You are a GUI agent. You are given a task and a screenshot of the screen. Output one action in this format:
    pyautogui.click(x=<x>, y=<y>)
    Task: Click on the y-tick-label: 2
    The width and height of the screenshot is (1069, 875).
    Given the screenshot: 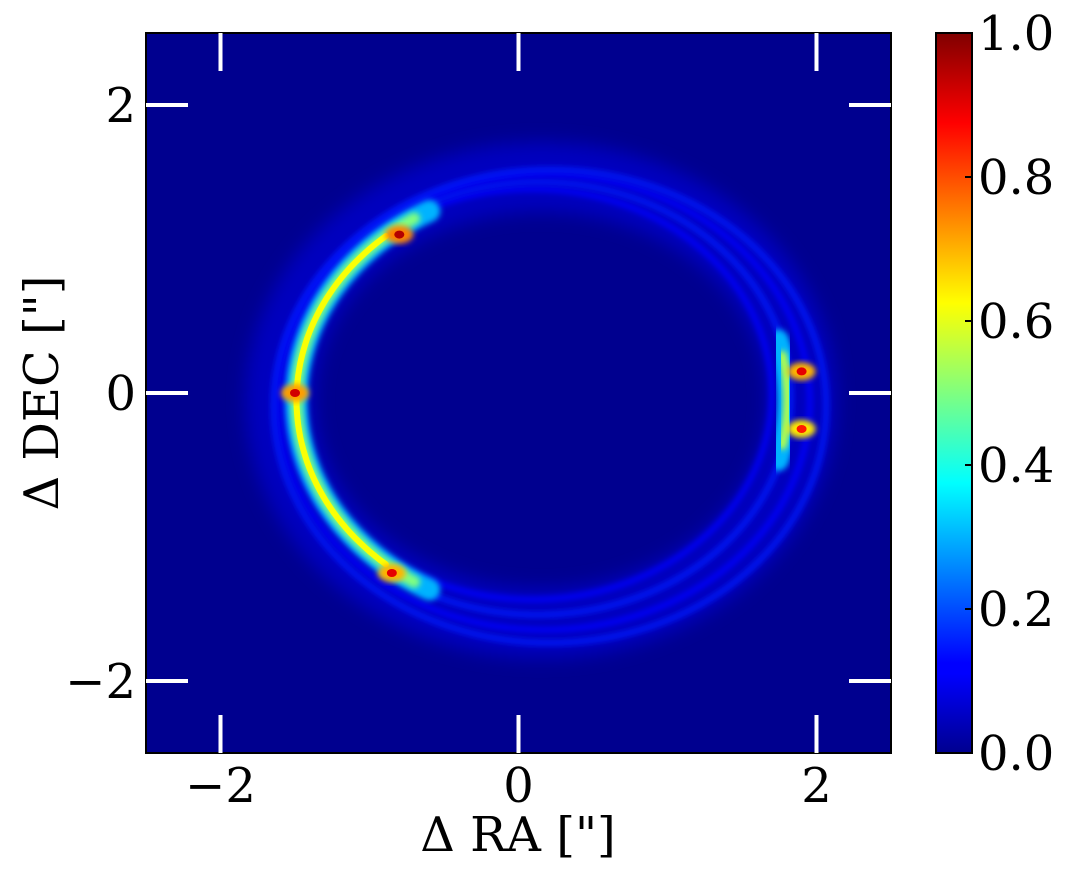 What is the action you would take?
    pyautogui.click(x=120, y=106)
    